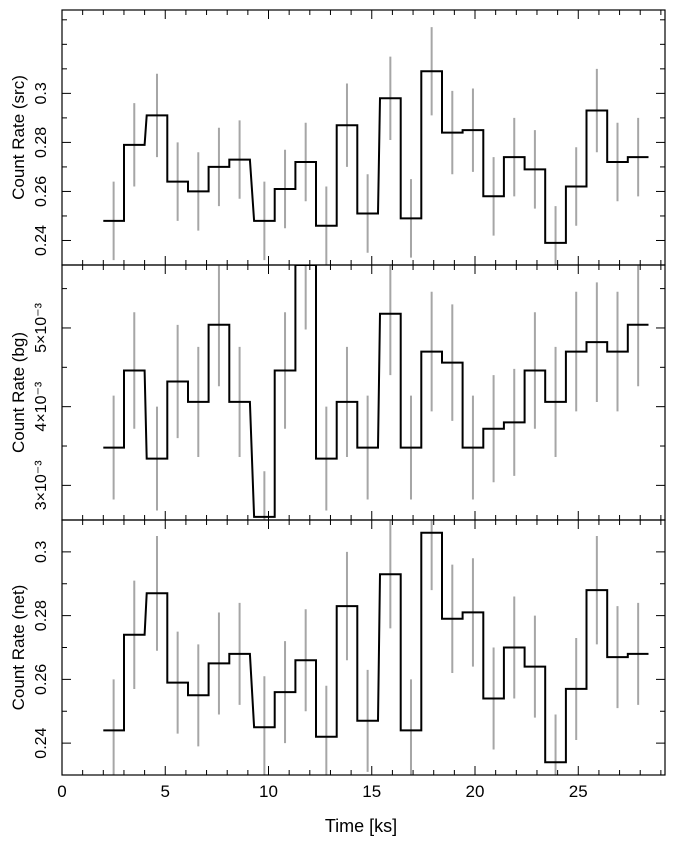  I want to click on y-tick-label-src: 0.24, so click(41, 240).